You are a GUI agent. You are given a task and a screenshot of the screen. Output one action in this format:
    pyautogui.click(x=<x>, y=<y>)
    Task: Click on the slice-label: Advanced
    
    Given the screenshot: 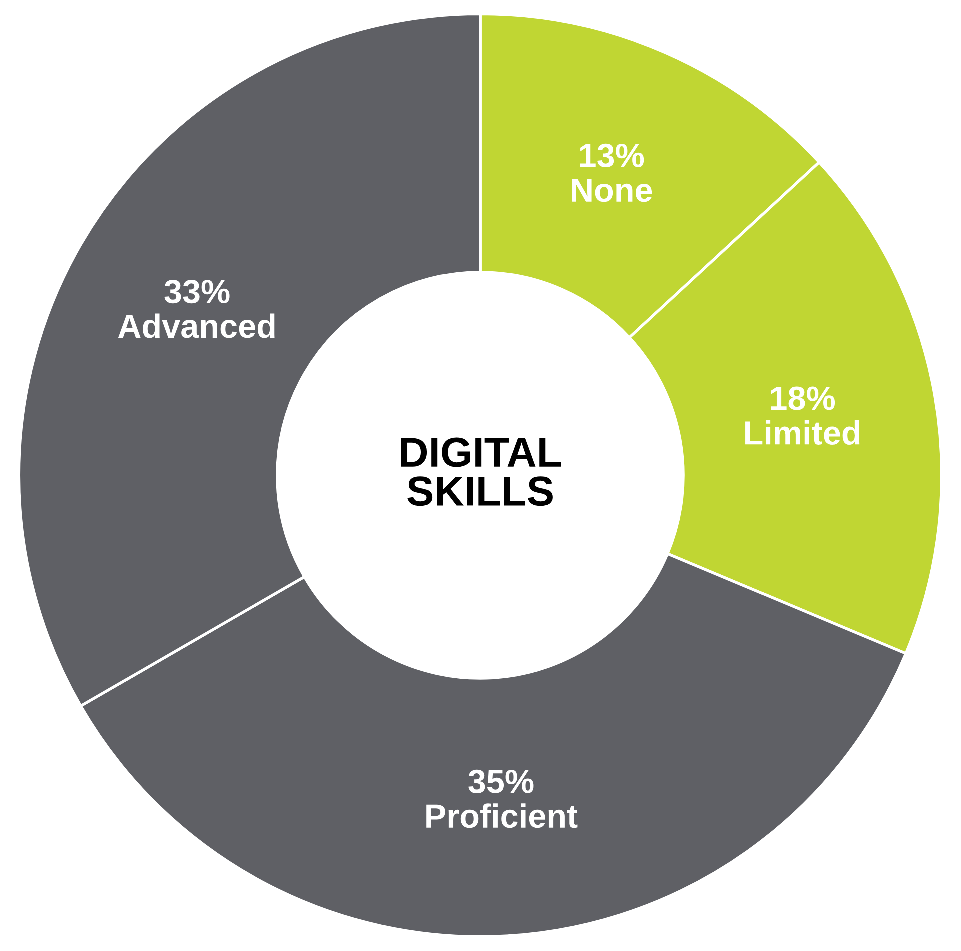 What is the action you would take?
    pyautogui.click(x=196, y=326)
    